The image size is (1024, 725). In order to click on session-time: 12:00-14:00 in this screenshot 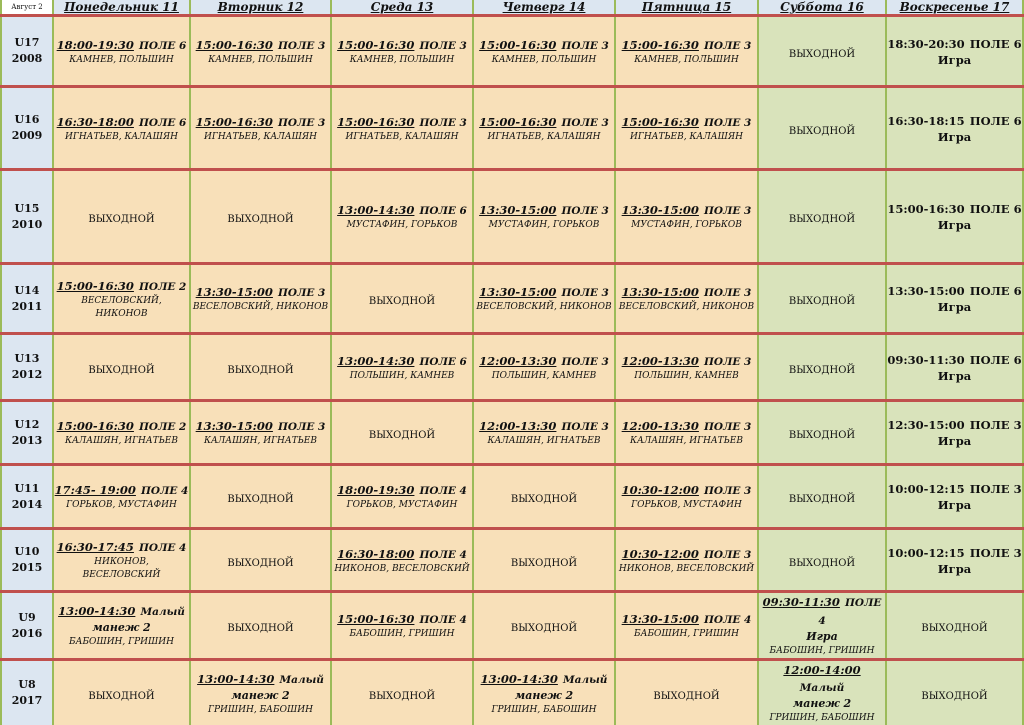, I will do `click(821, 670)`.